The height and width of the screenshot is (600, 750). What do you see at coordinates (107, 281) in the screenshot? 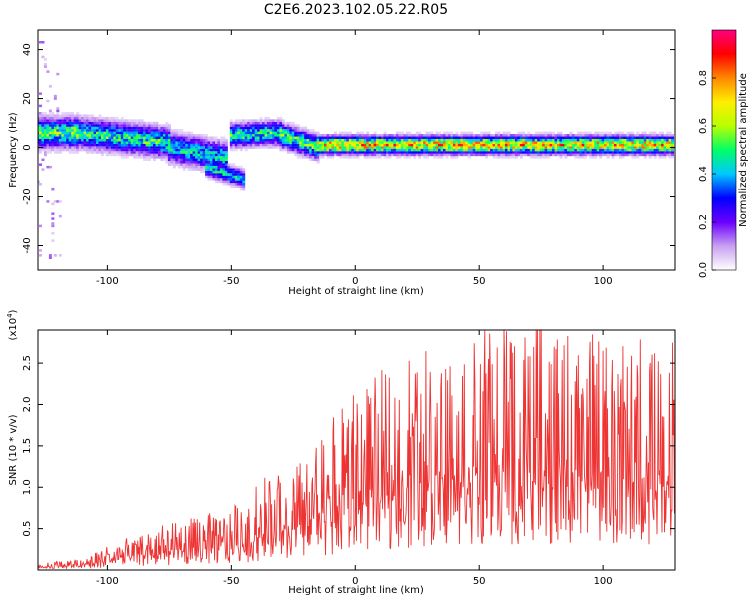
I see `spectrogram-x-tick-label: -100` at bounding box center [107, 281].